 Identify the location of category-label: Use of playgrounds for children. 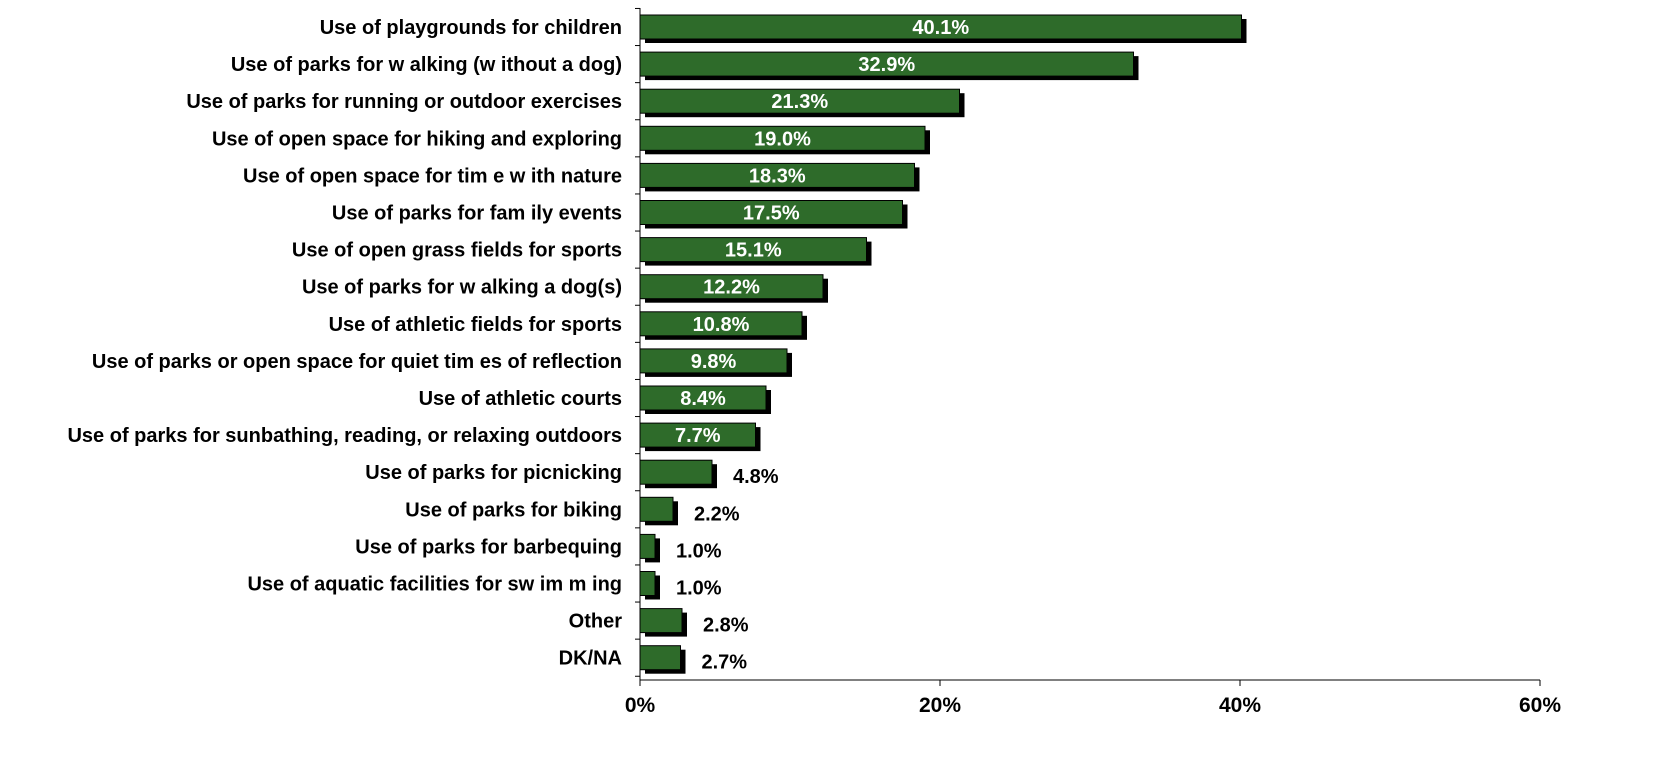
(471, 28).